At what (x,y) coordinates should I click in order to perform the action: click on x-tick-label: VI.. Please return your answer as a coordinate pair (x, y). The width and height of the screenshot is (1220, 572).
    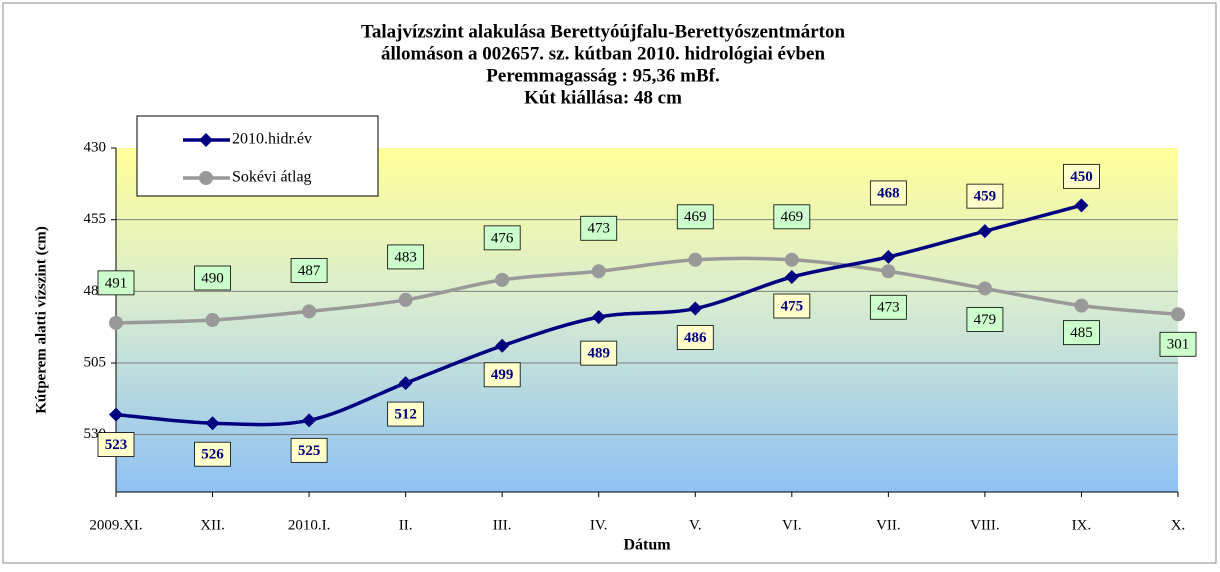
    Looking at the image, I should click on (792, 525).